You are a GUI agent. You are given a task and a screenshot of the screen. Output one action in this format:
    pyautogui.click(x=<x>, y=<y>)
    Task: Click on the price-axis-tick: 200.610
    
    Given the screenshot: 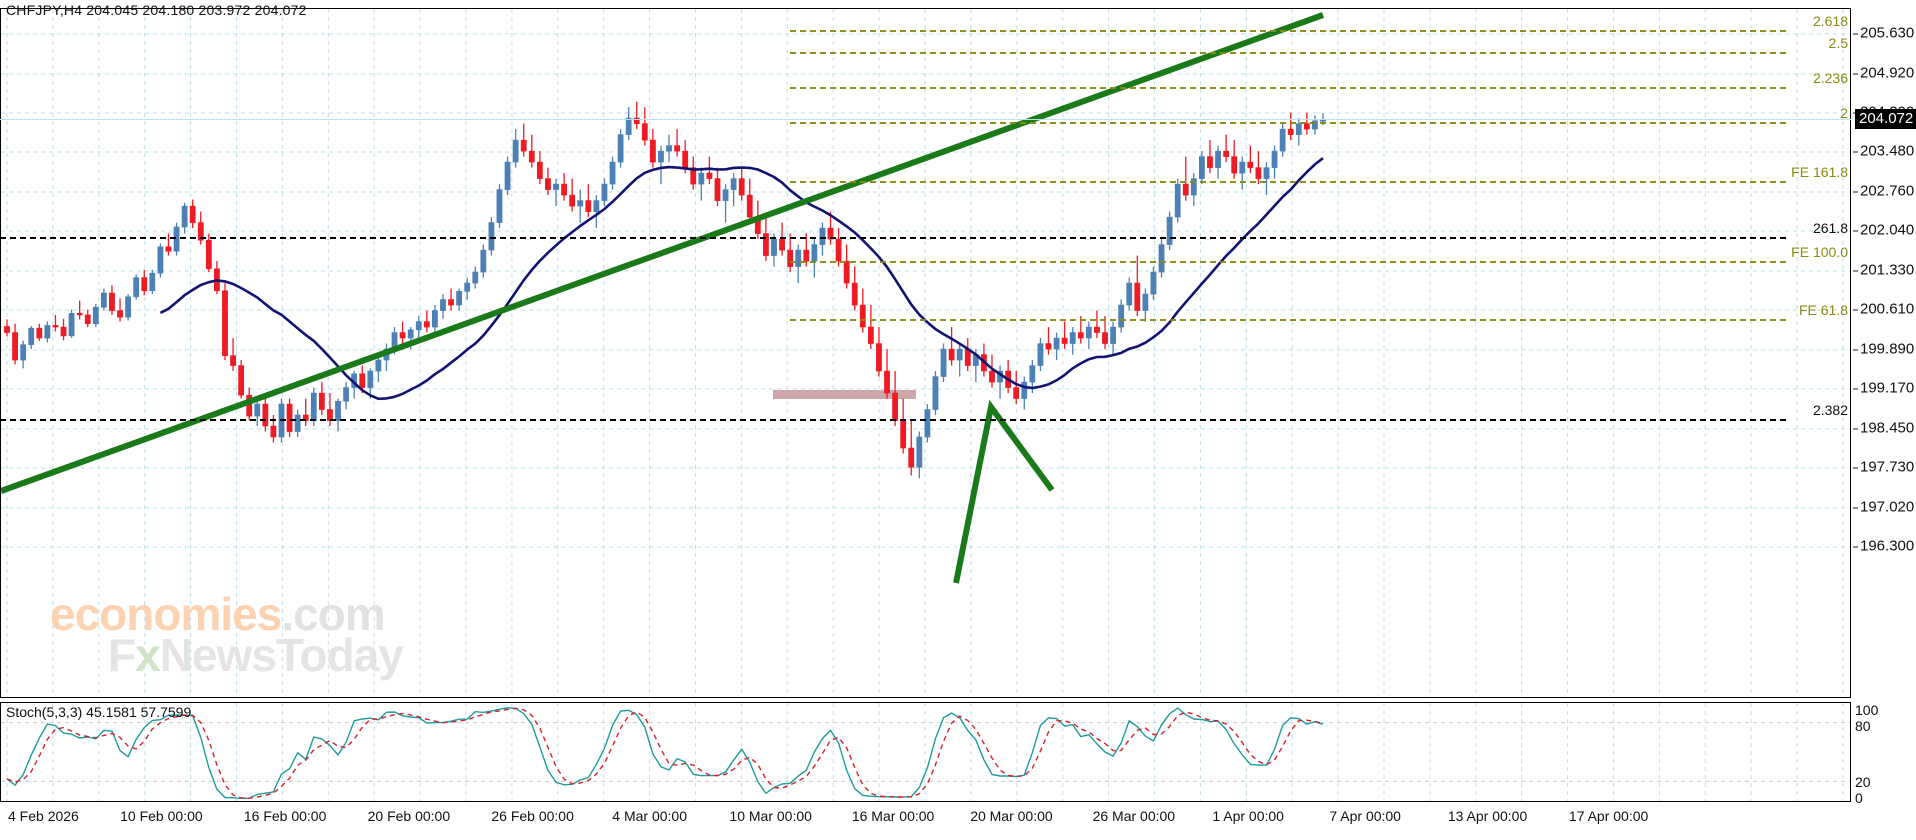 What is the action you would take?
    pyautogui.click(x=1883, y=309)
    